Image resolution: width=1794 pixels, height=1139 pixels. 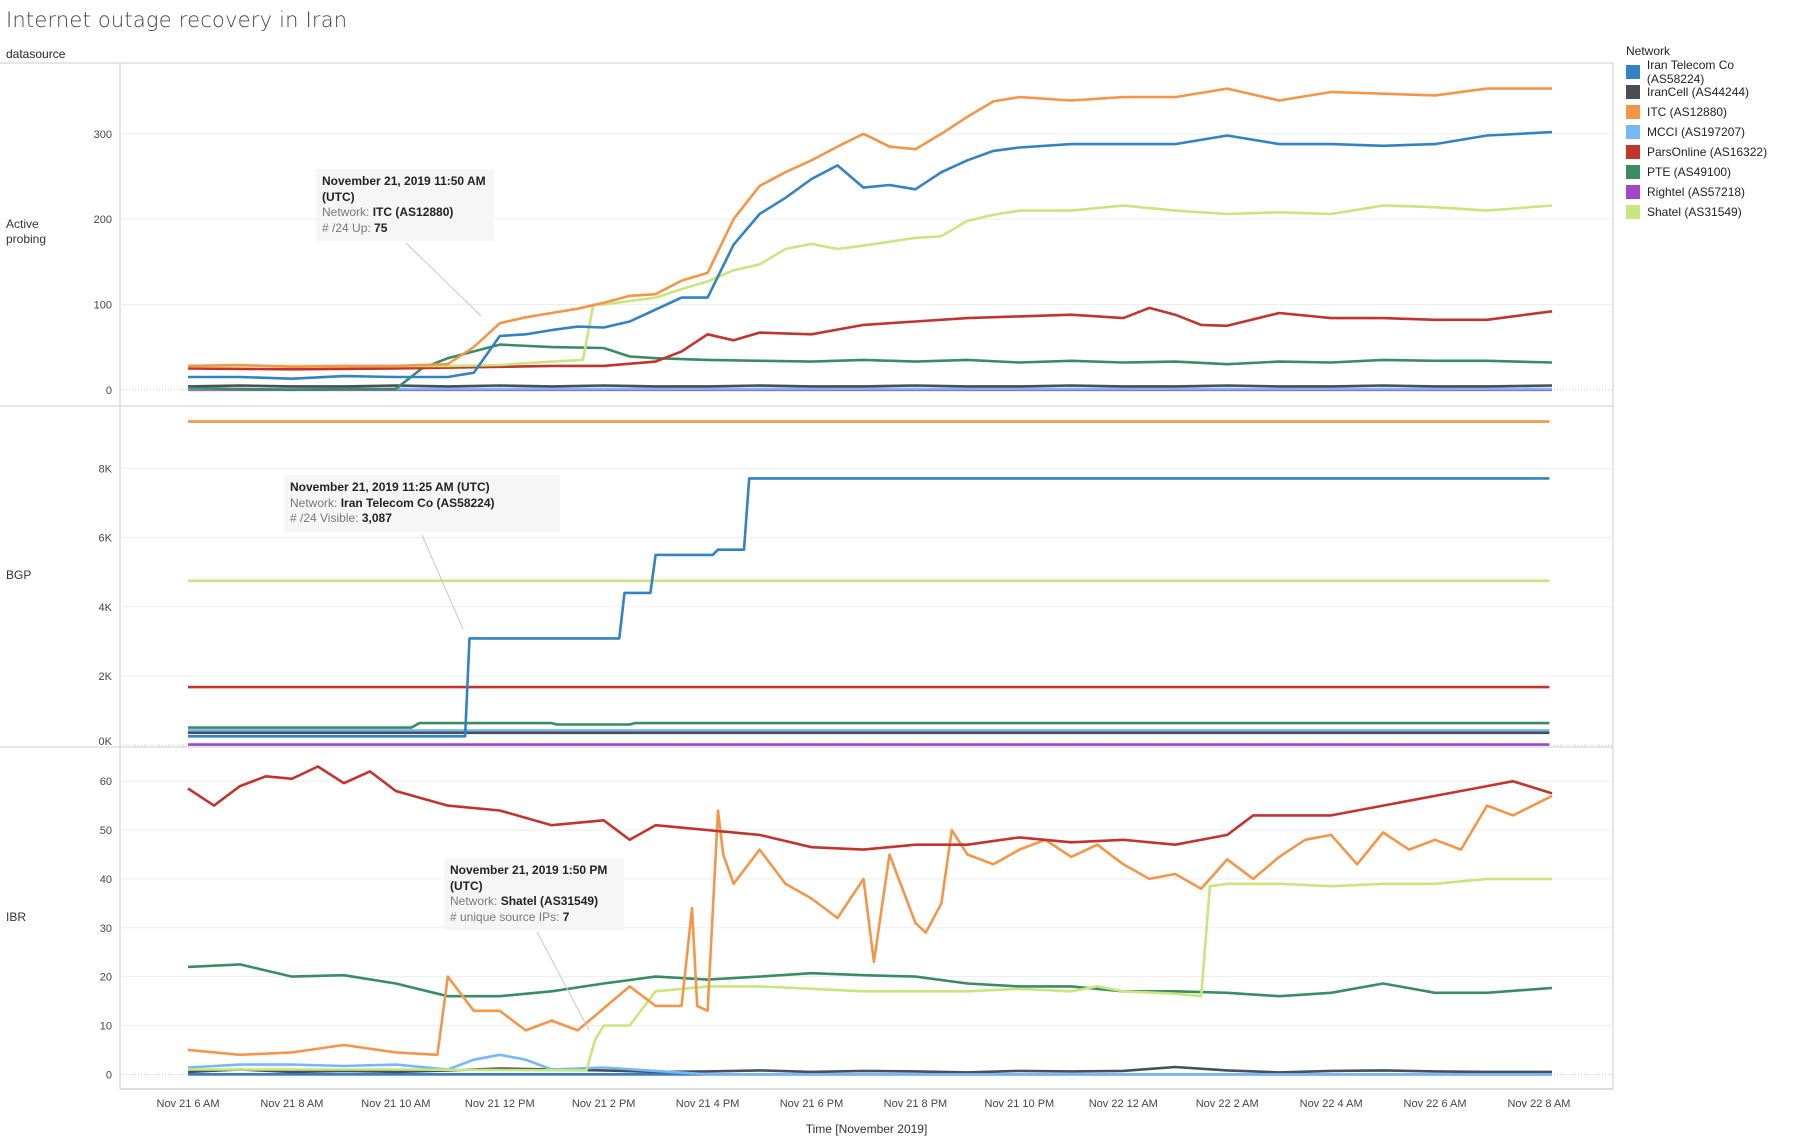 I want to click on legend-label: ParsOnline (AS16322), so click(x=1707, y=152).